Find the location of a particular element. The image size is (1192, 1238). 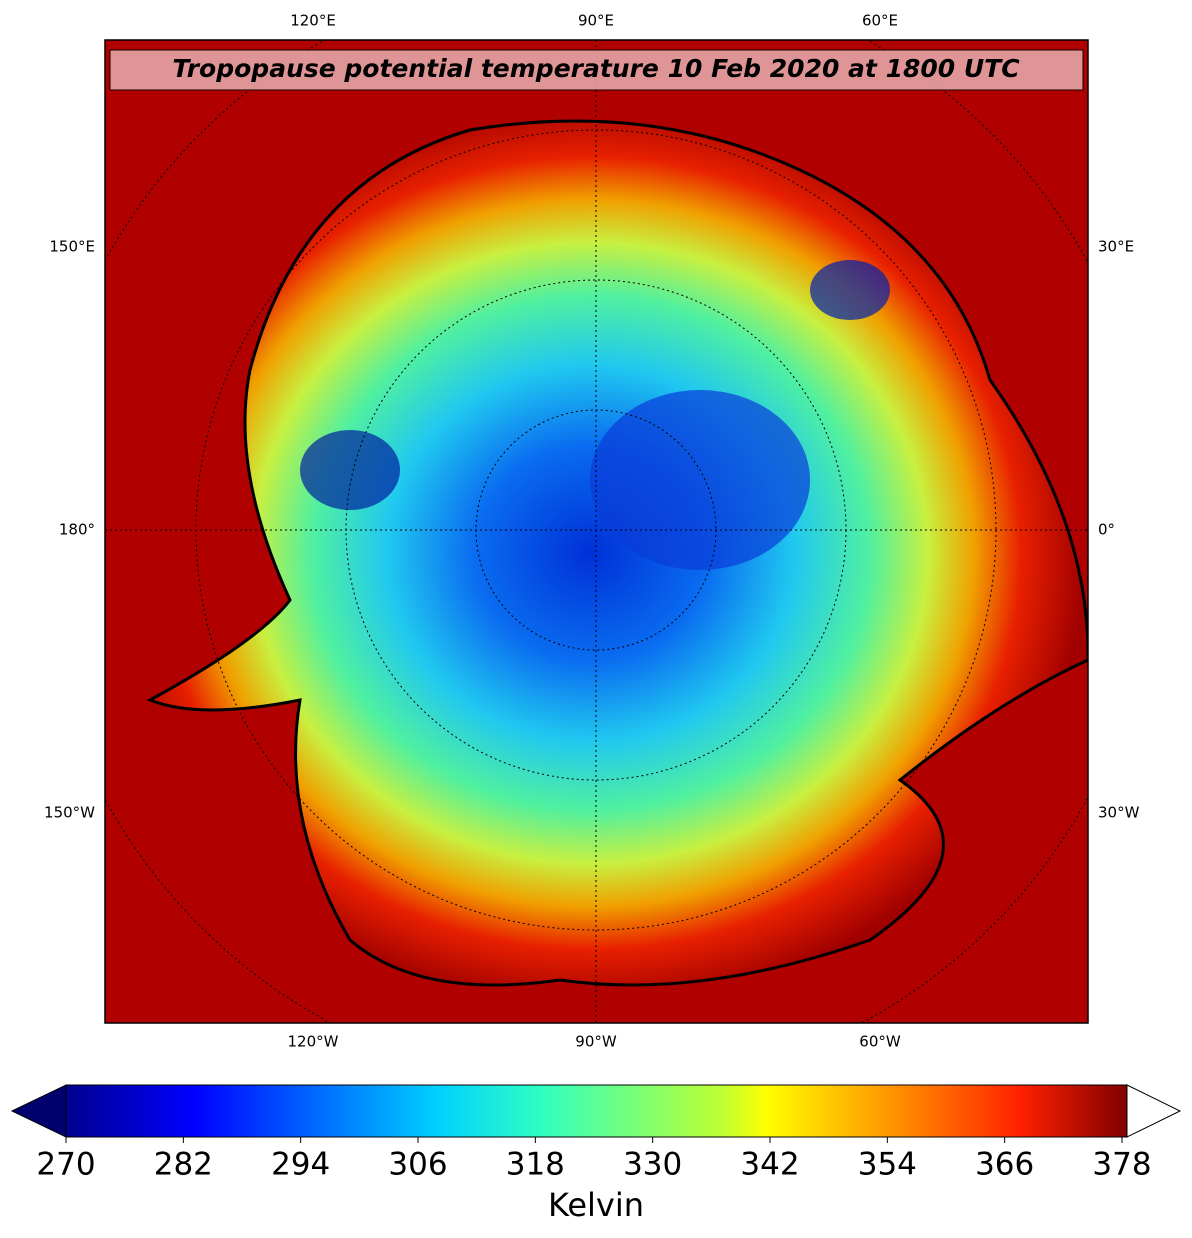

colorbar-extend-high is located at coordinates (1154, 1111).